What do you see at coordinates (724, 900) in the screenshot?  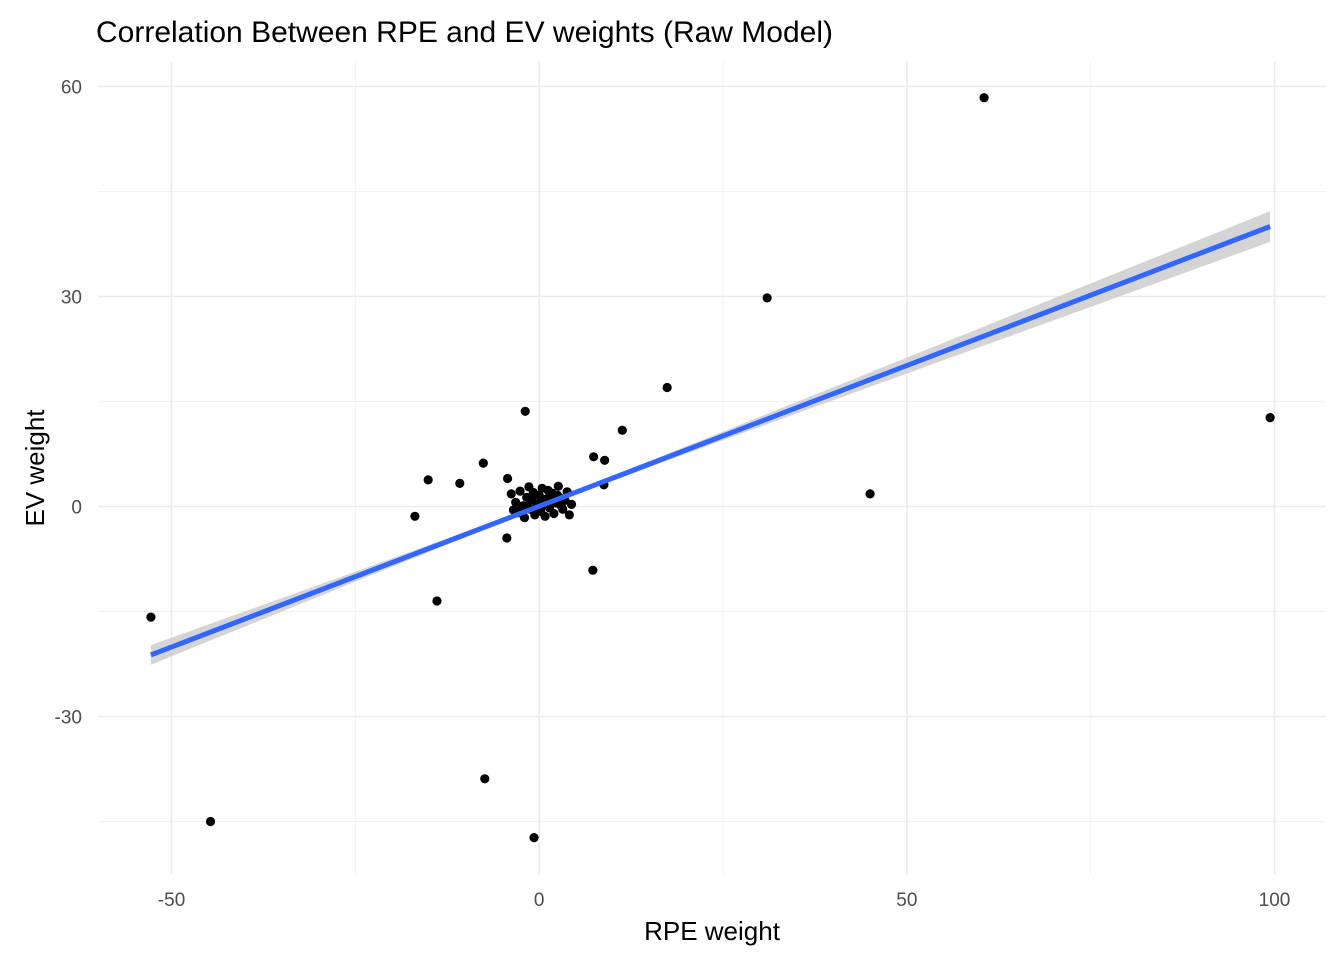 I see `x-axis-ticks: -50 0 50 100` at bounding box center [724, 900].